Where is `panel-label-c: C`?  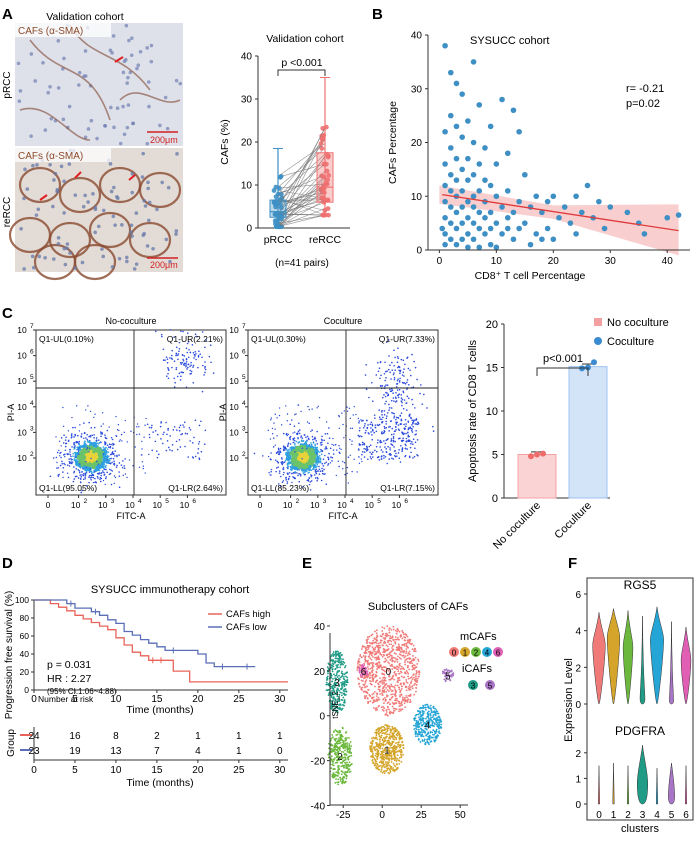 panel-label-c: C is located at coordinates (7, 313).